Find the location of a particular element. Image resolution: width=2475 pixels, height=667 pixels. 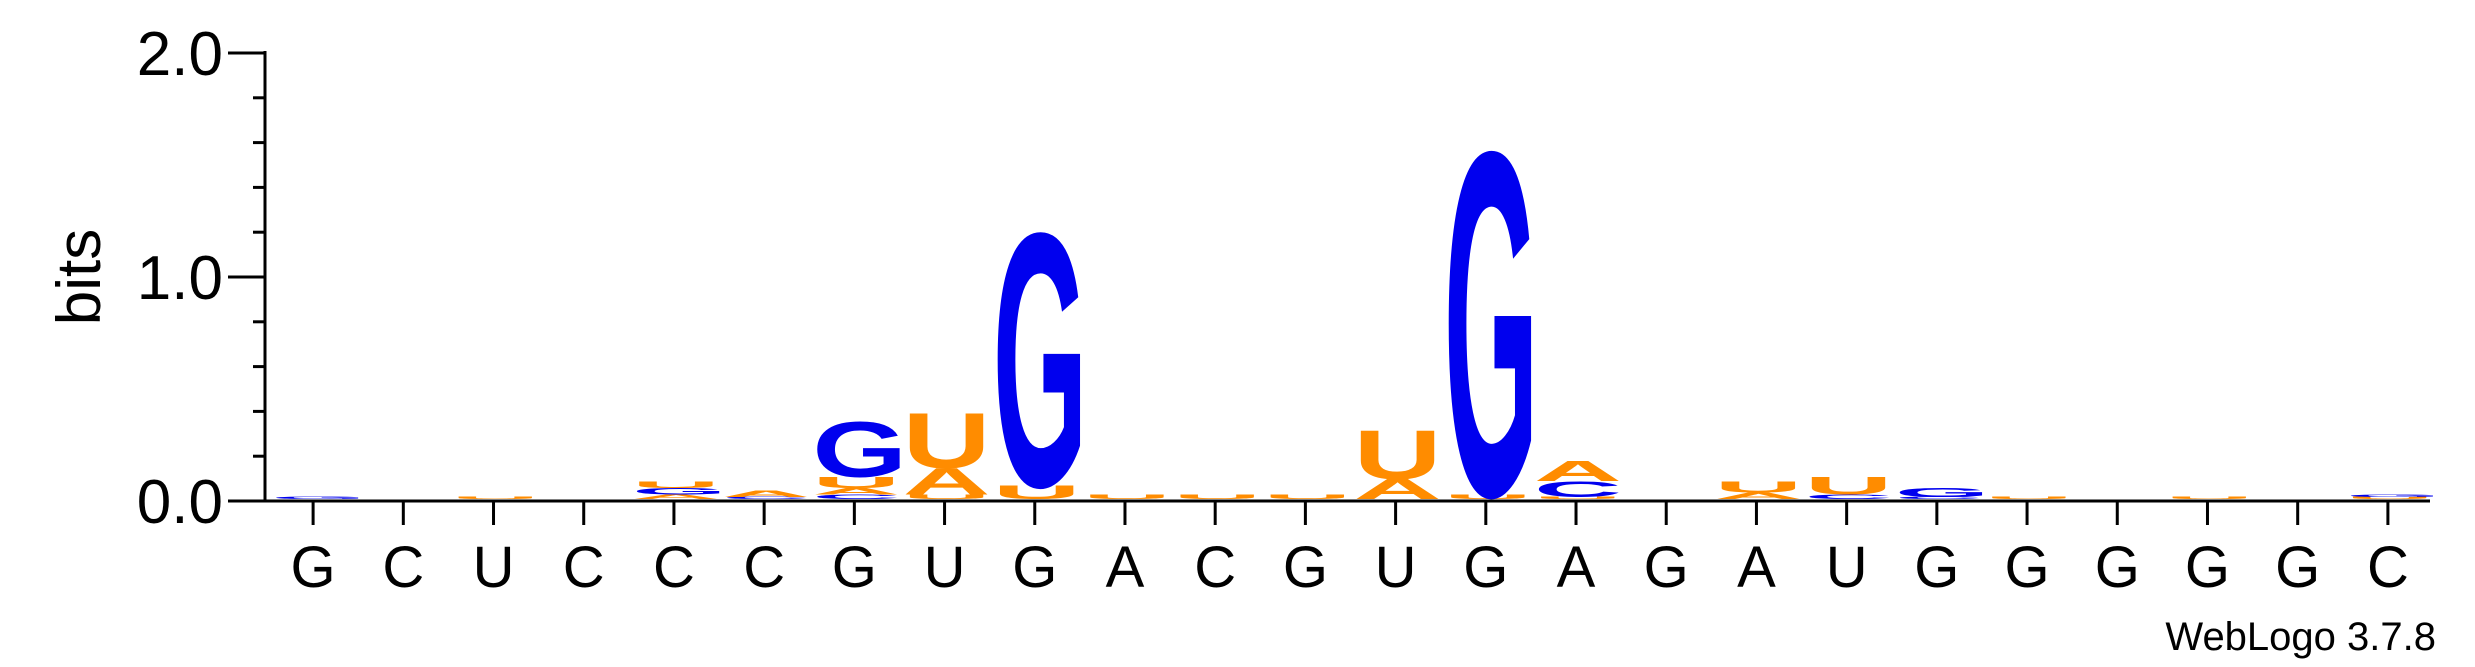

weblogo-credit: WebLogo 3.7.8 is located at coordinates (2300, 637).